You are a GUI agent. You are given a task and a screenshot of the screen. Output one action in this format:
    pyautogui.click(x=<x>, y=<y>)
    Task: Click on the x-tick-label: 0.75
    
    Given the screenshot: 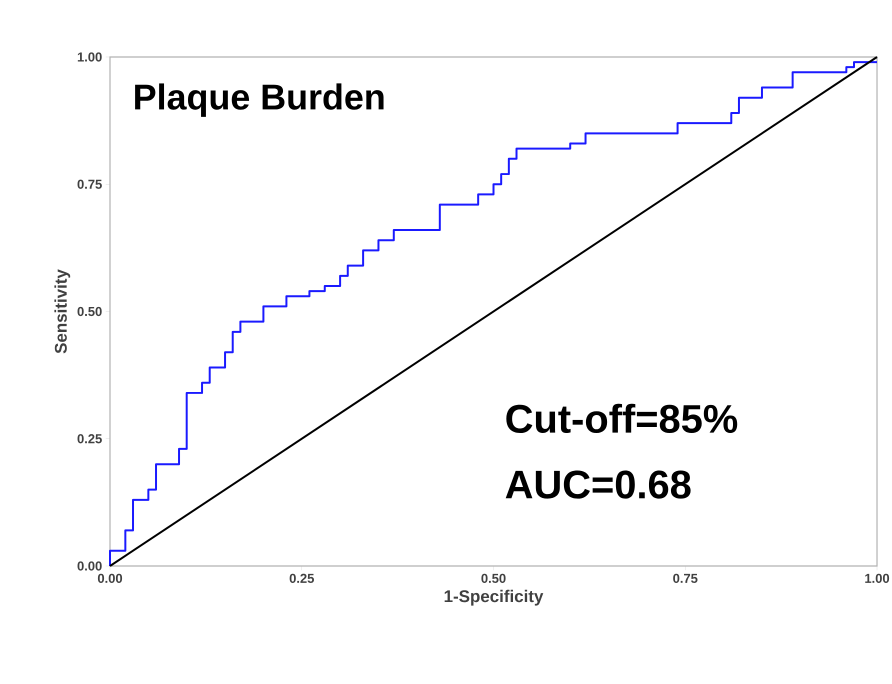 What is the action you would take?
    pyautogui.click(x=685, y=578)
    